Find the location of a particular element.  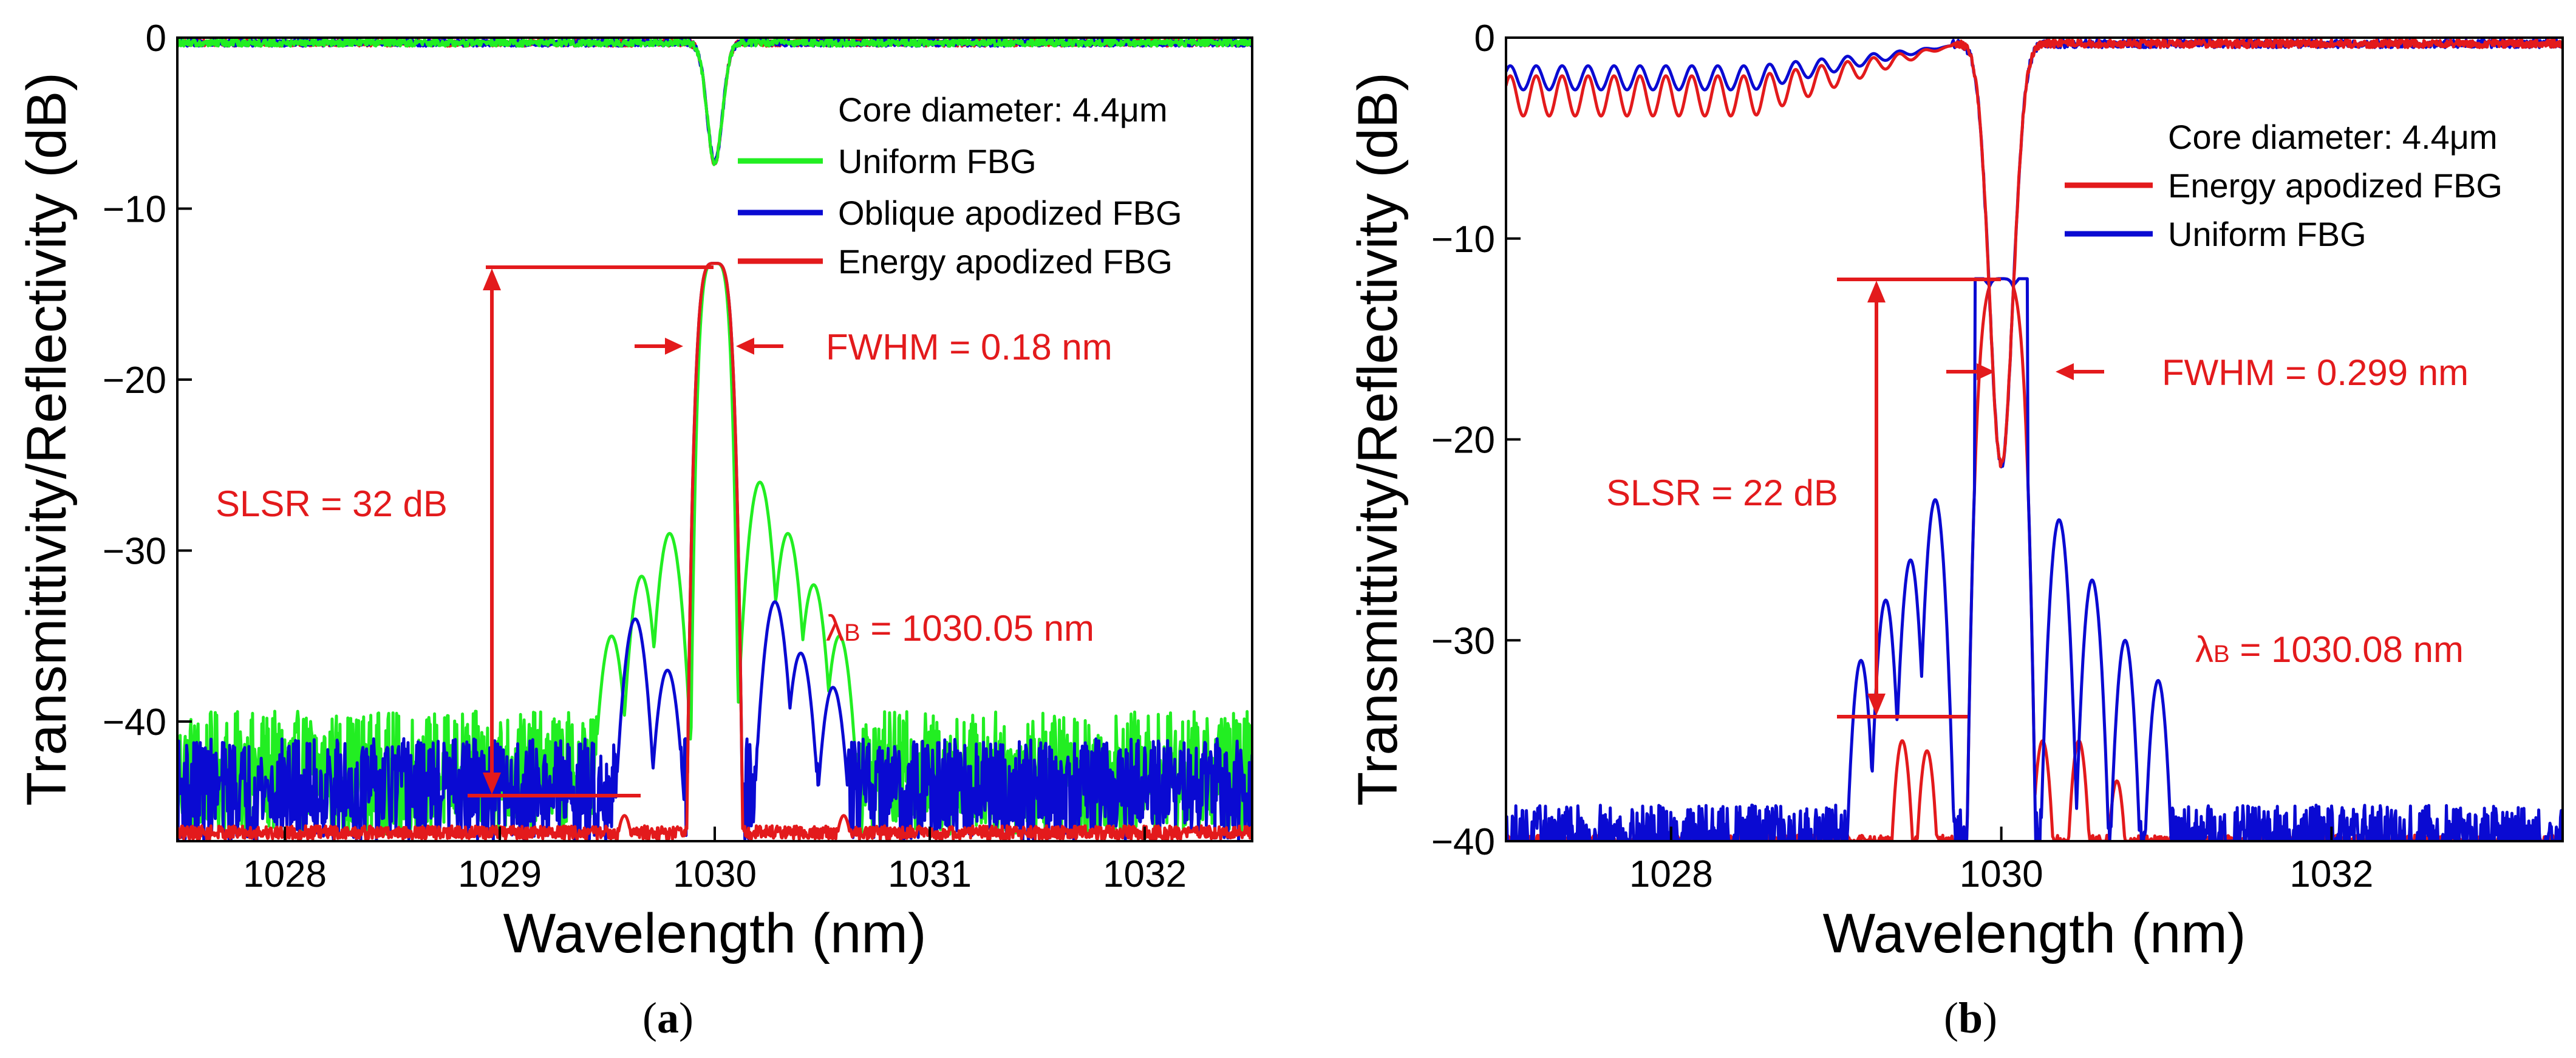

panel-a-xtick-label: 1030 is located at coordinates (715, 874).